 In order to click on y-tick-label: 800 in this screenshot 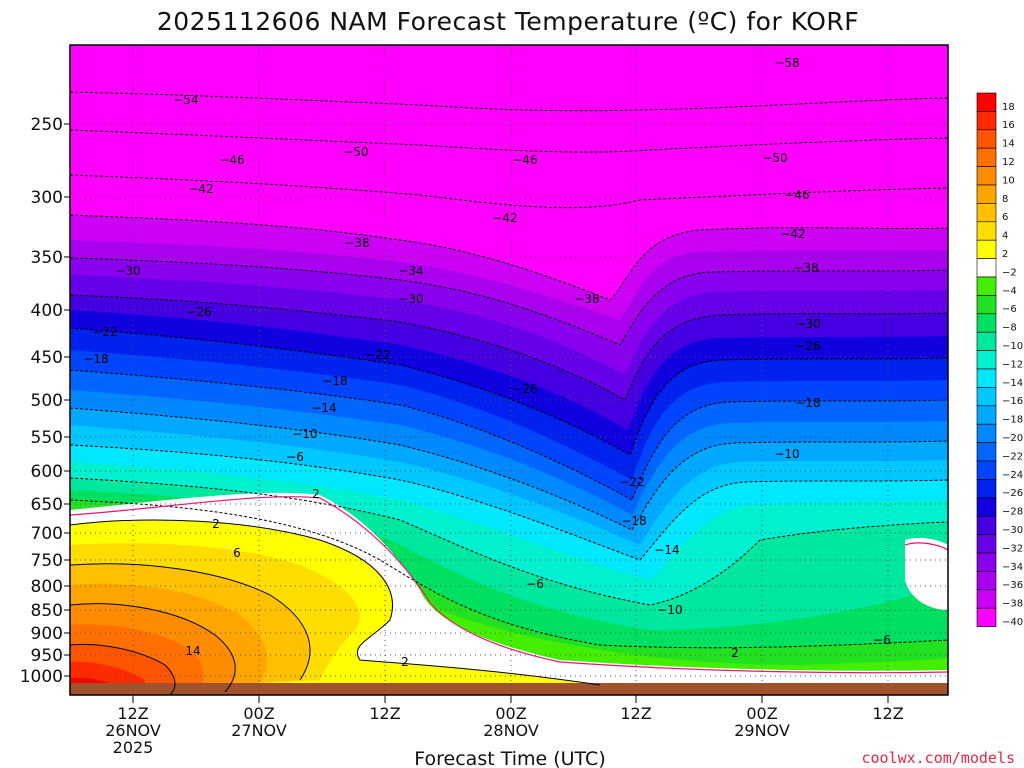, I will do `click(47, 587)`.